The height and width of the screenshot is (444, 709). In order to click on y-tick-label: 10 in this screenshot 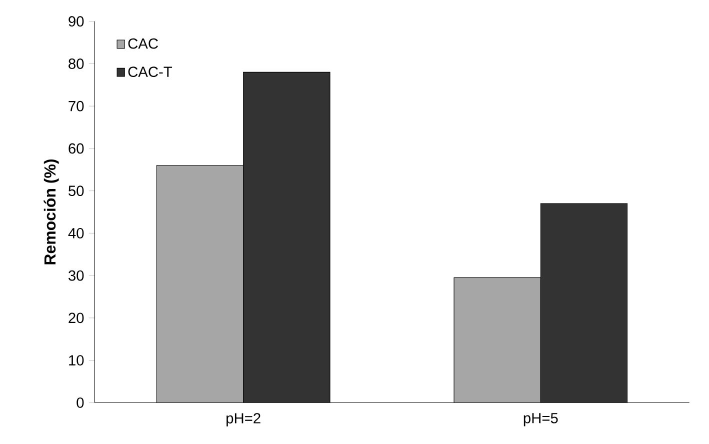, I will do `click(76, 360)`.